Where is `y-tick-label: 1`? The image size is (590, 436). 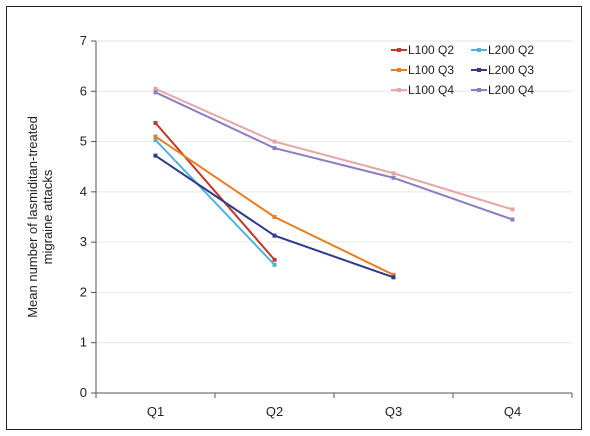
y-tick-label: 1 is located at coordinates (83, 342).